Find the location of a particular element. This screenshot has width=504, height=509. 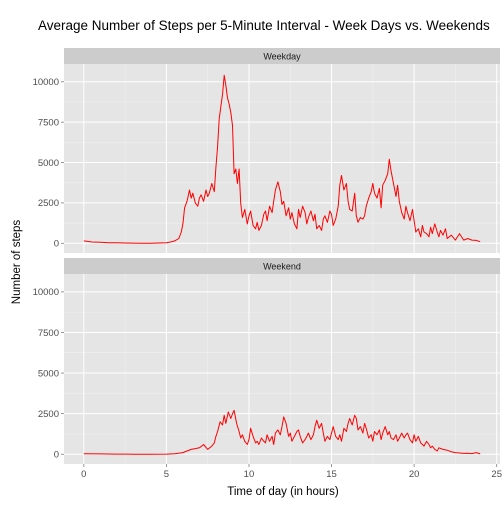

facet-strip-label-0: Weekday is located at coordinates (282, 57).